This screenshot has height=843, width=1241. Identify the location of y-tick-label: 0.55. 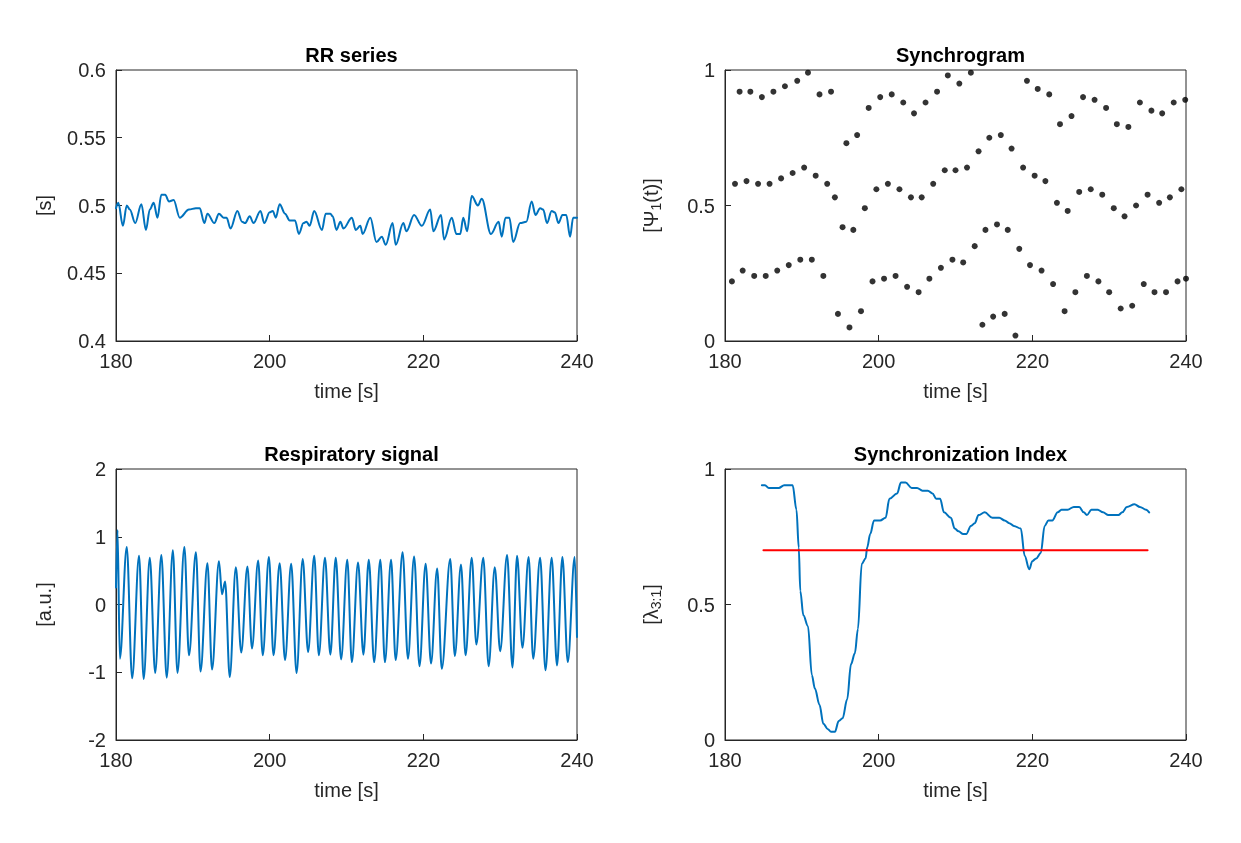
(86, 137).